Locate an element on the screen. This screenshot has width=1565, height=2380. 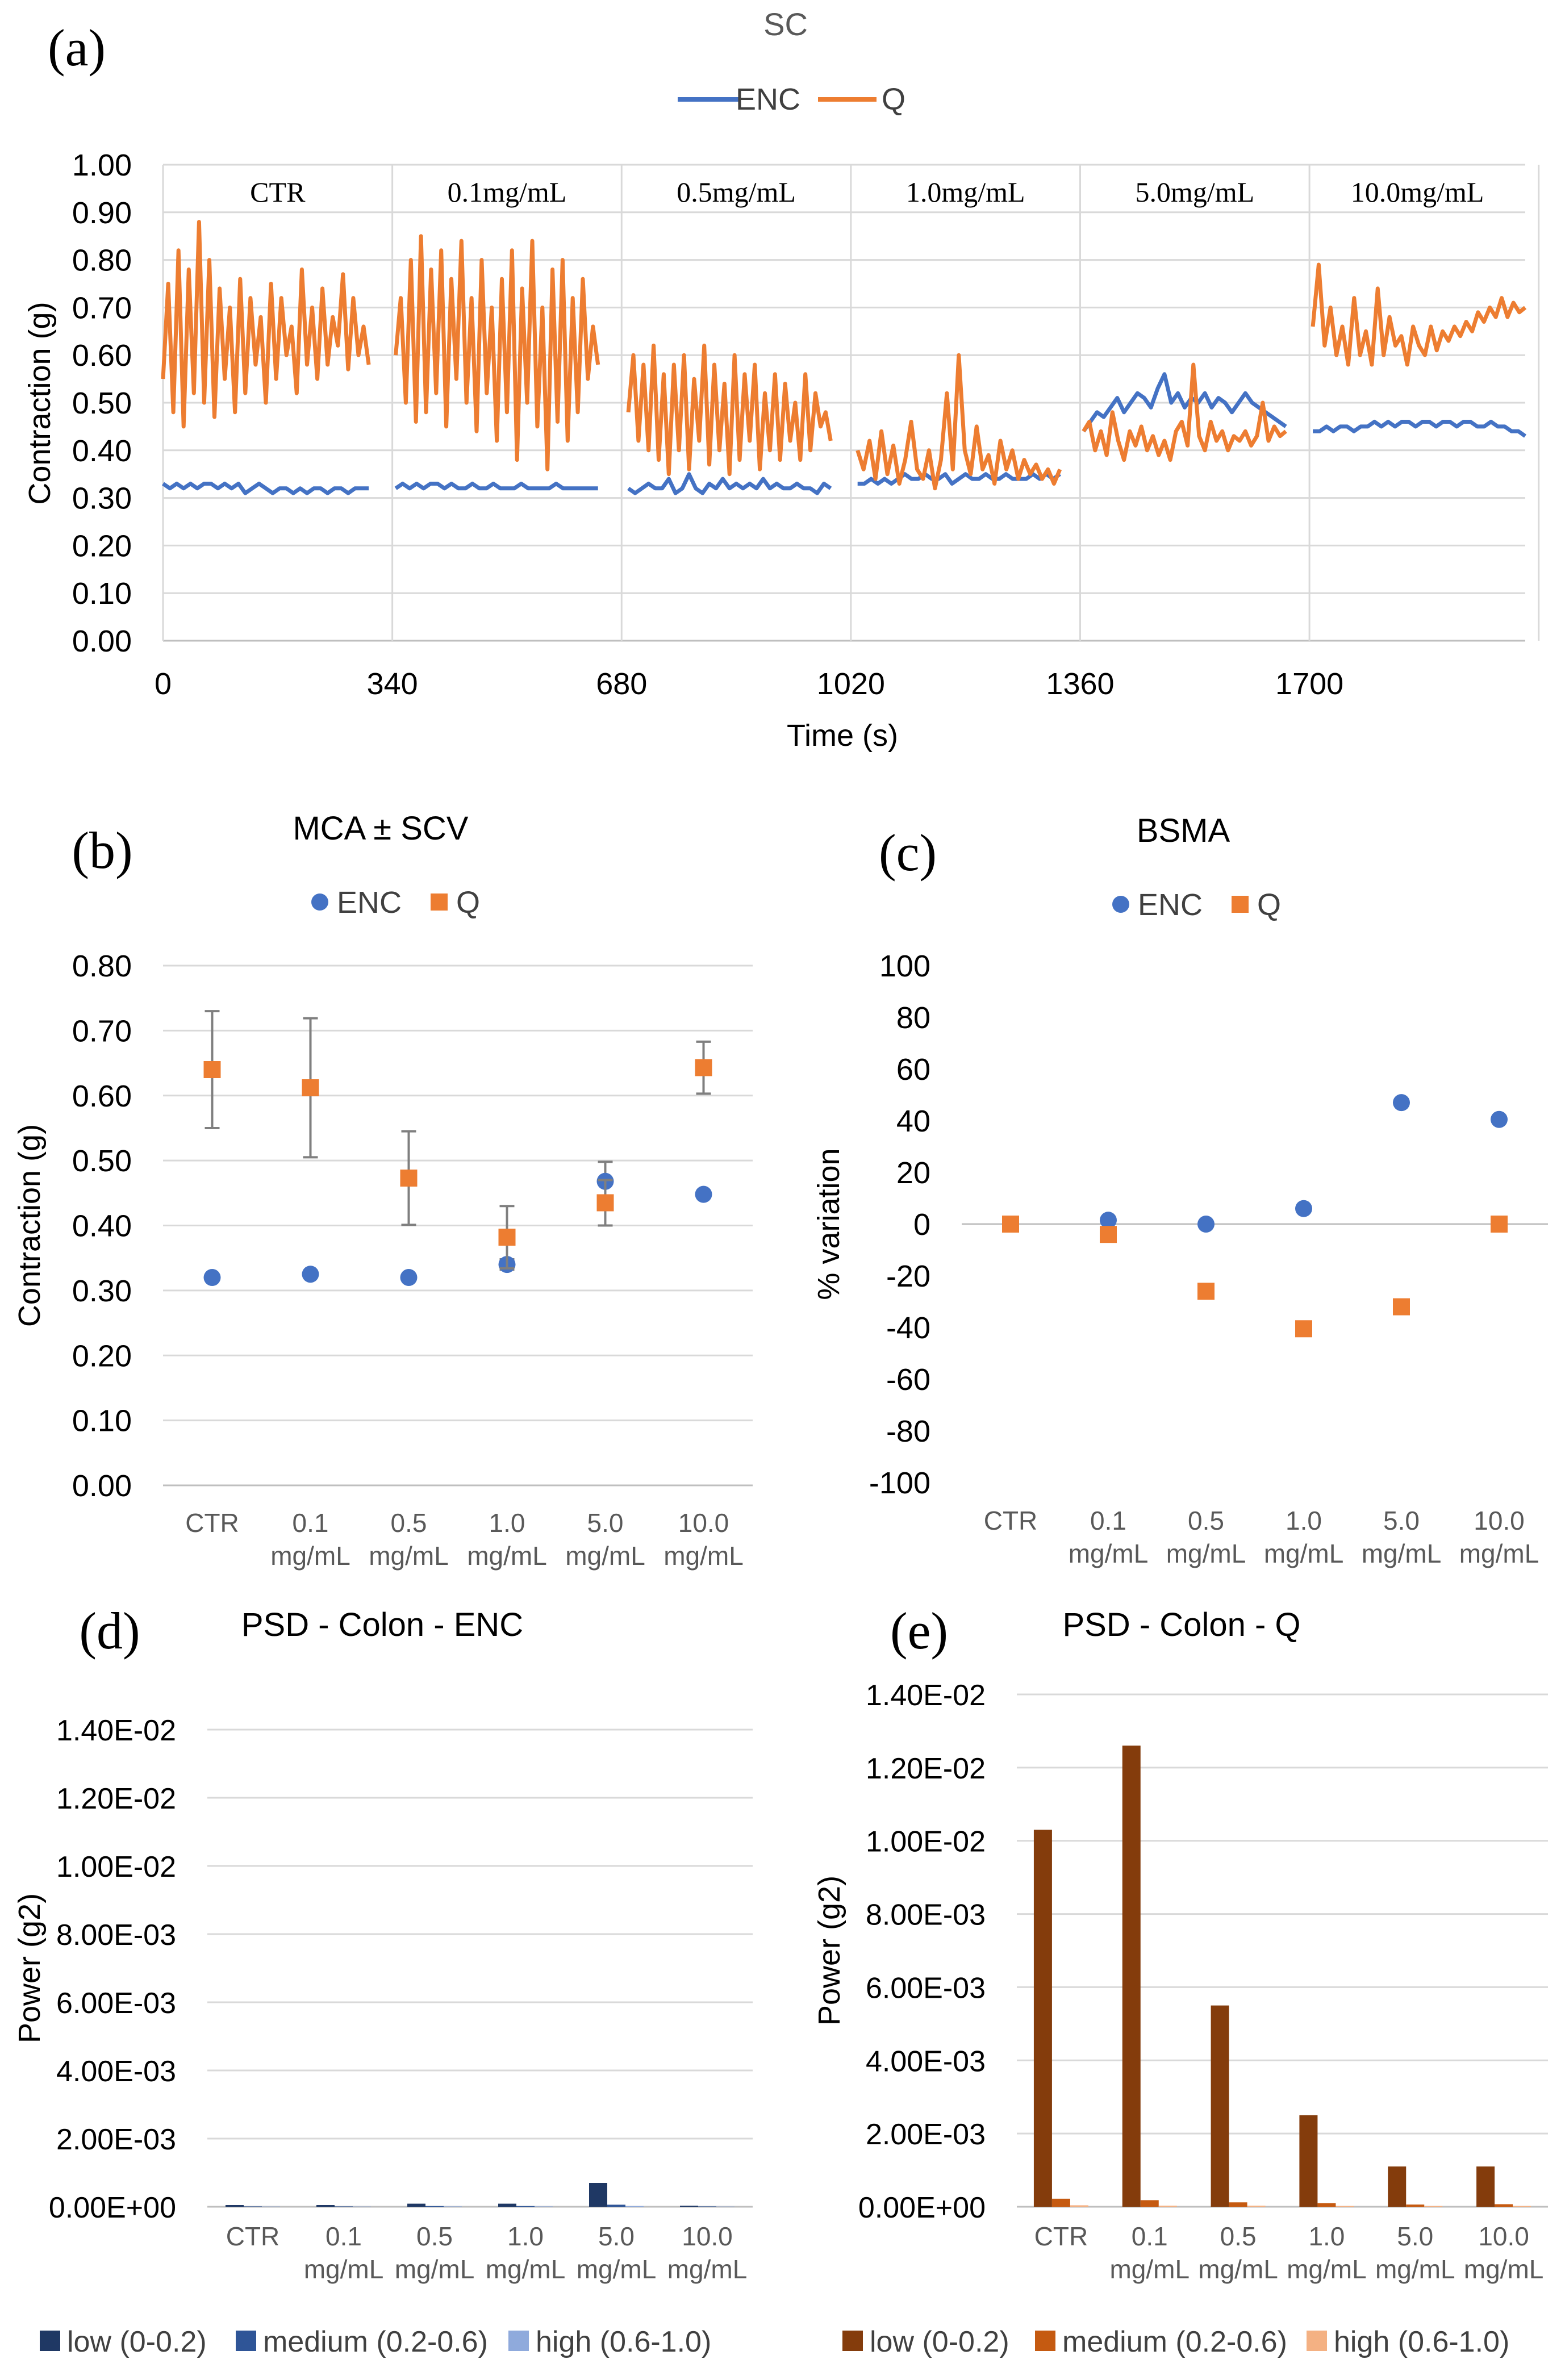
chart-title: MCA ± SCV is located at coordinates (380, 829).